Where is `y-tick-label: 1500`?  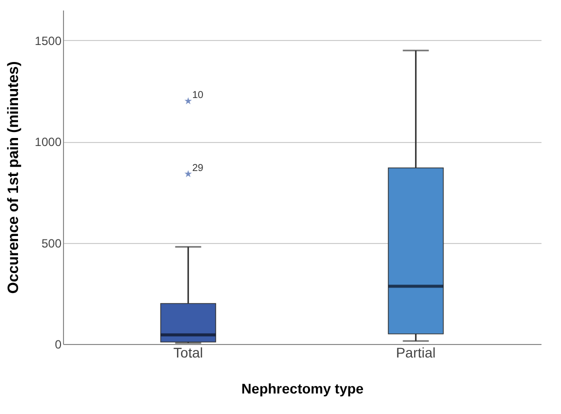
y-tick-label: 1500 is located at coordinates (48, 41).